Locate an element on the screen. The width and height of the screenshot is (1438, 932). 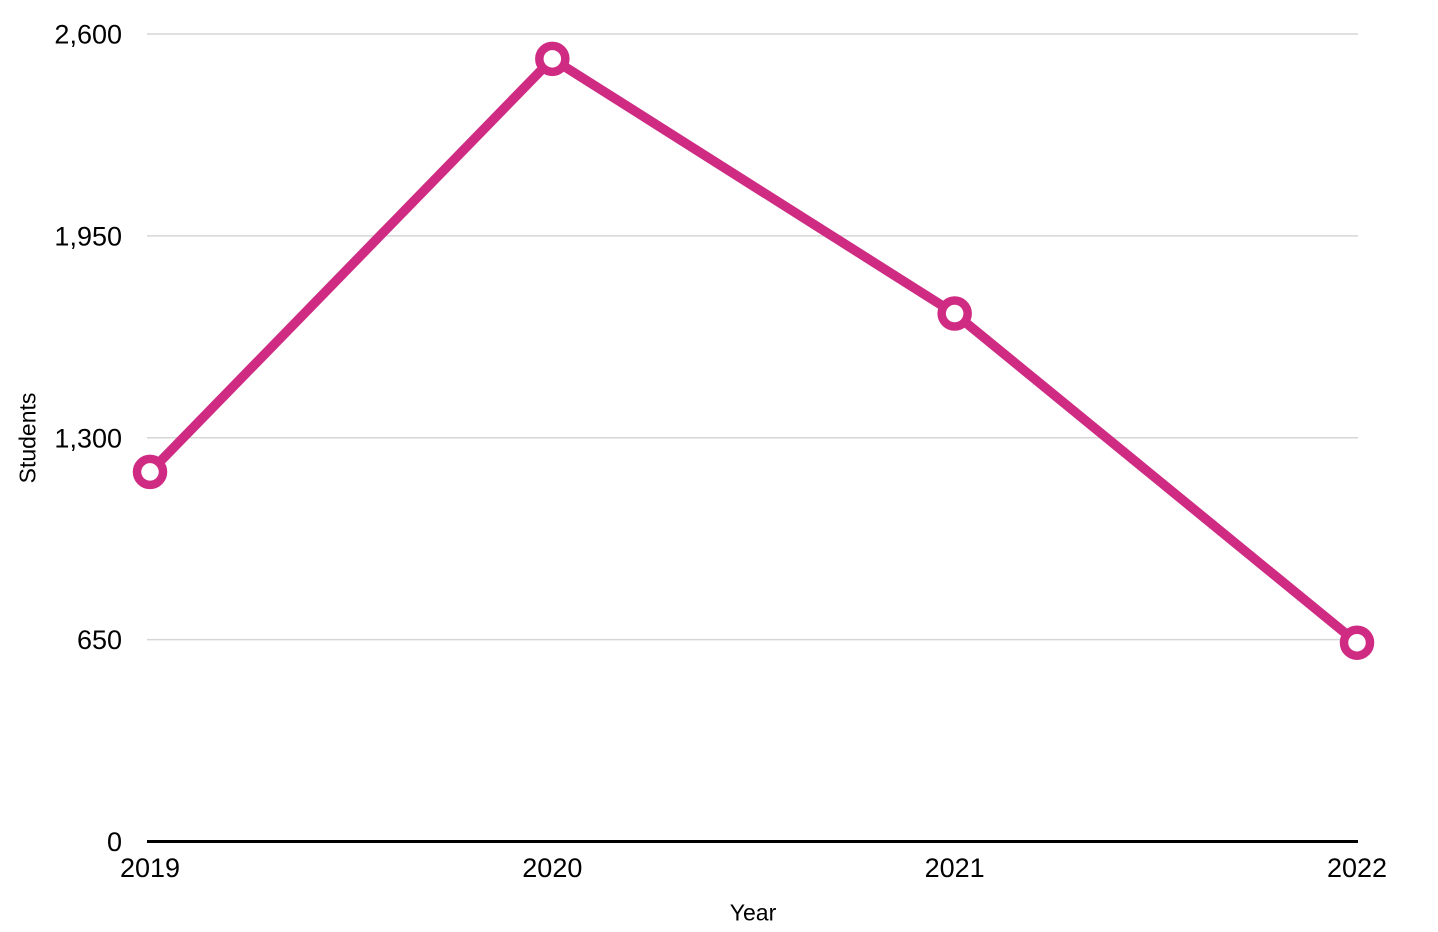
y-tick-label: 0 is located at coordinates (114, 842).